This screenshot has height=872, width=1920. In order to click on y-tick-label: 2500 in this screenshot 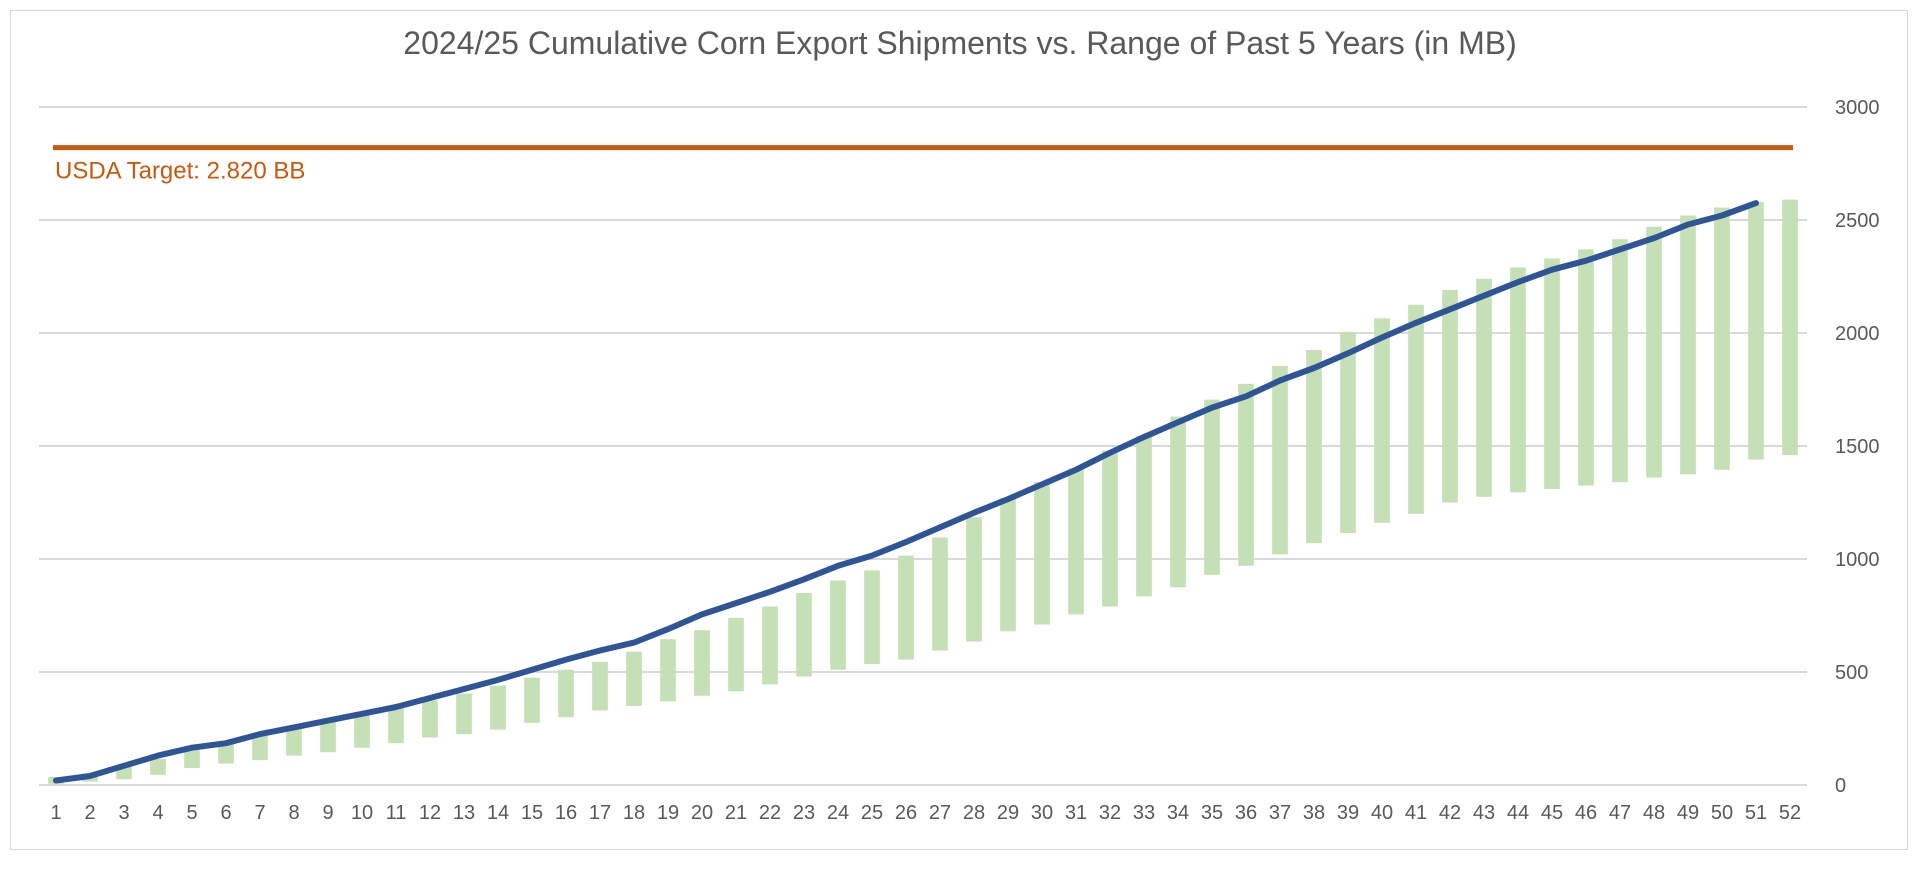, I will do `click(1857, 221)`.